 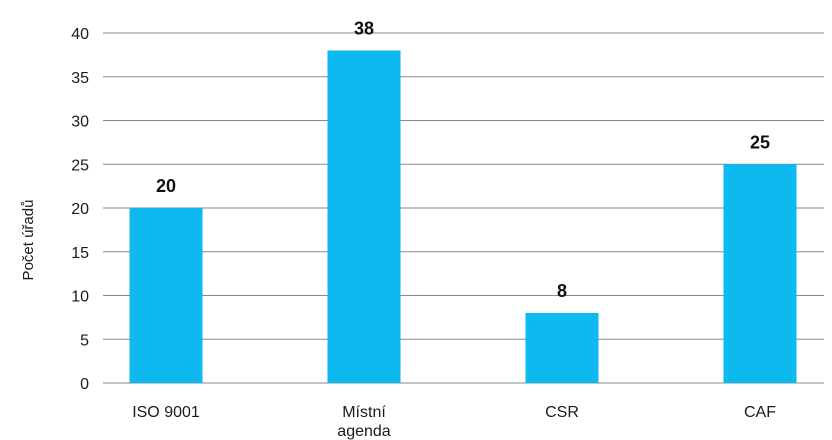 I want to click on x-tick-label: Místní agenda, so click(x=363, y=422).